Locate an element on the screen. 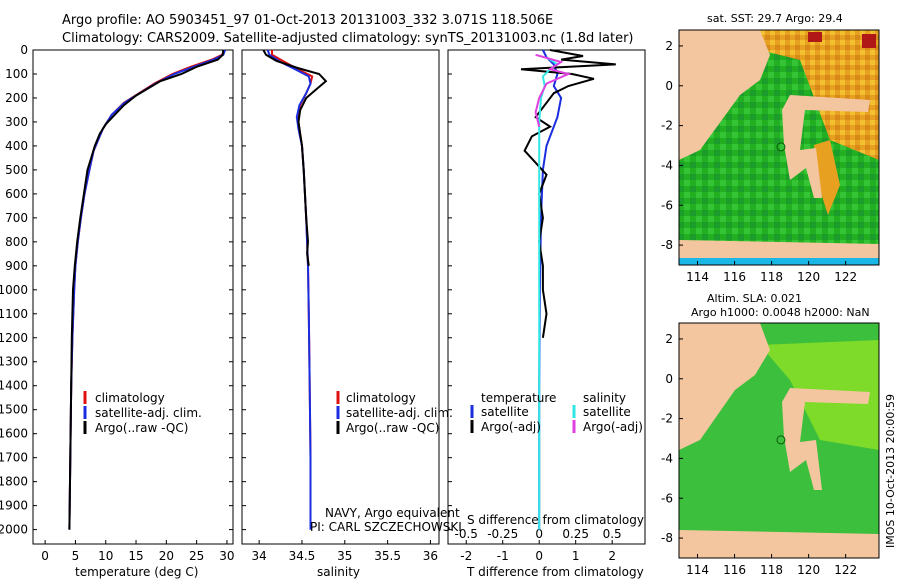 This screenshot has width=900, height=580. sla-map-title: Altim. SLA: 0.021 is located at coordinates (754, 298).